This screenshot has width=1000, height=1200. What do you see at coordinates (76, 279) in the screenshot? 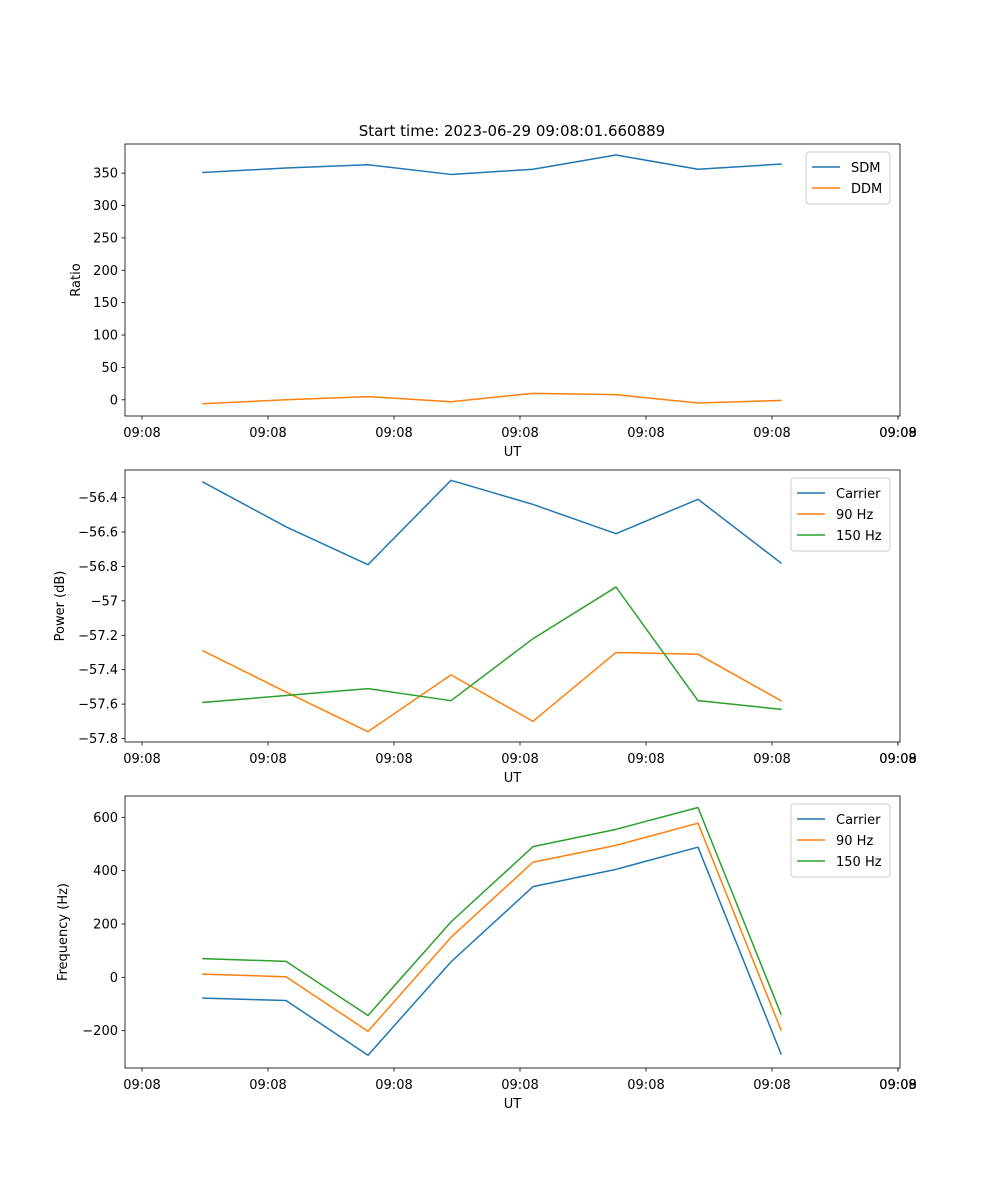
I see `y-axis-label: Ratio` at bounding box center [76, 279].